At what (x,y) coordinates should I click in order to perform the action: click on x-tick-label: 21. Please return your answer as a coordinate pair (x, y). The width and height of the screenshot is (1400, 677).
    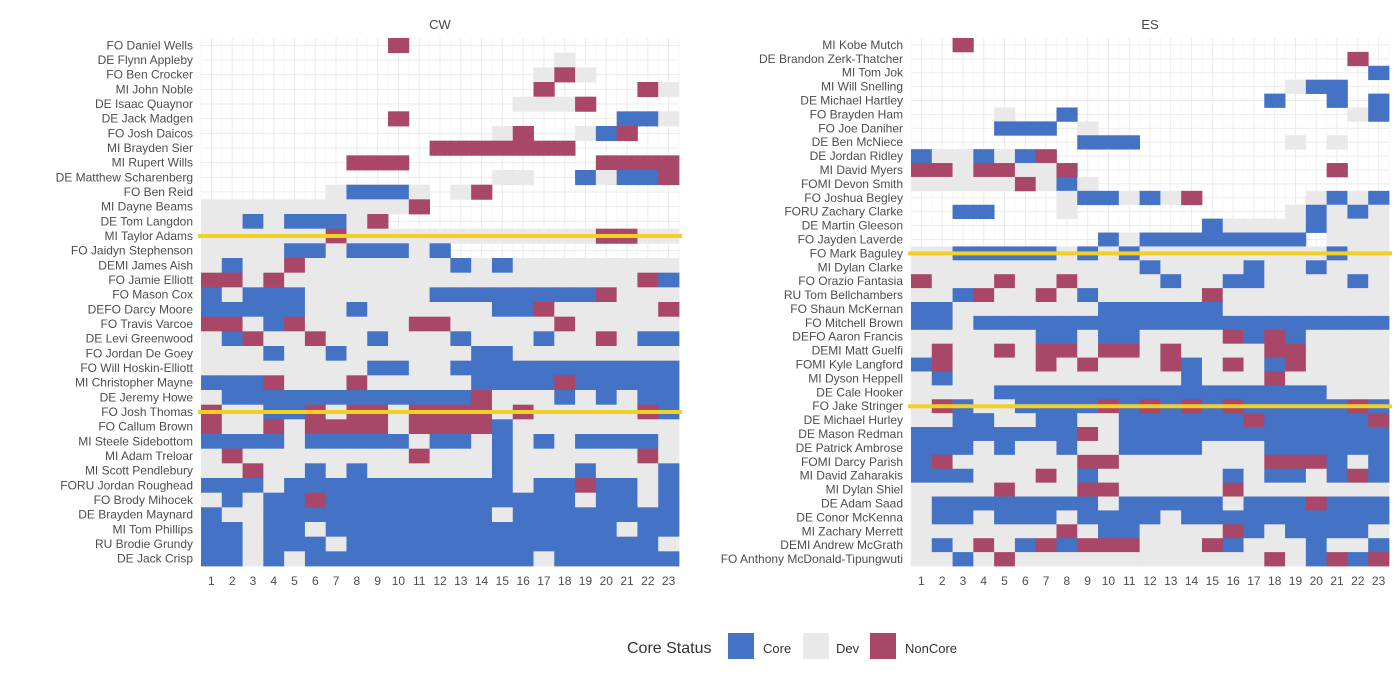
    Looking at the image, I should click on (1337, 581).